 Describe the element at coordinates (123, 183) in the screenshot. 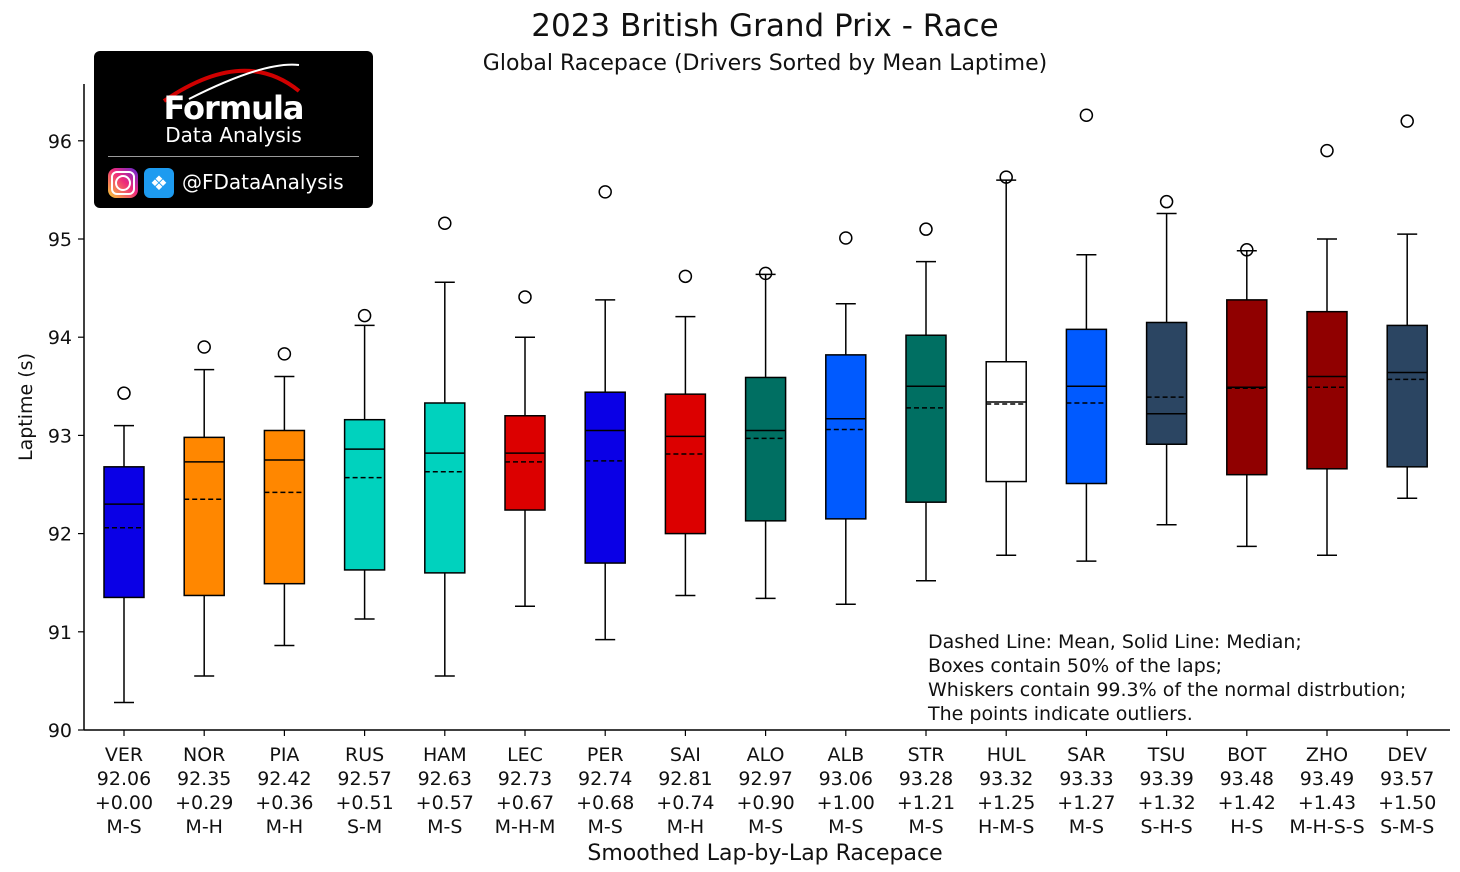

I see `instagram-icon` at that location.